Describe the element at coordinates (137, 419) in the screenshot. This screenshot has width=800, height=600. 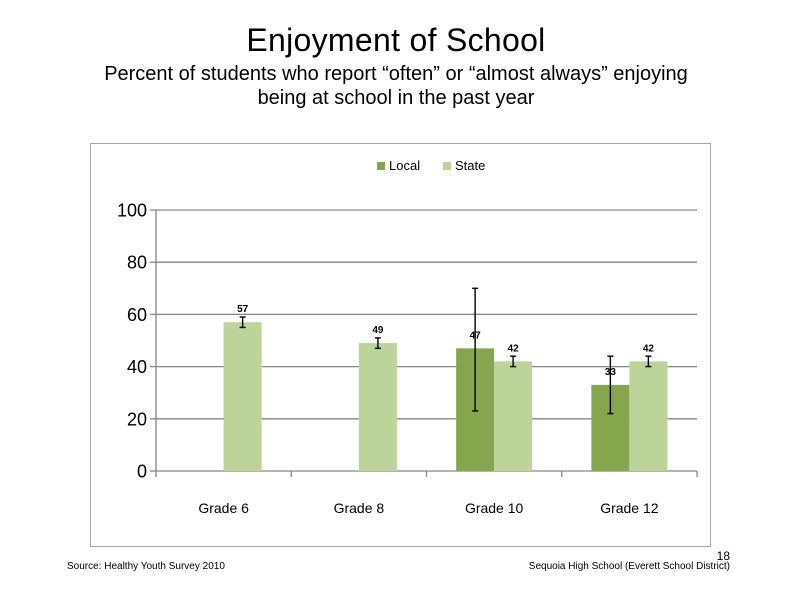
I see `y-tick-label: 20` at that location.